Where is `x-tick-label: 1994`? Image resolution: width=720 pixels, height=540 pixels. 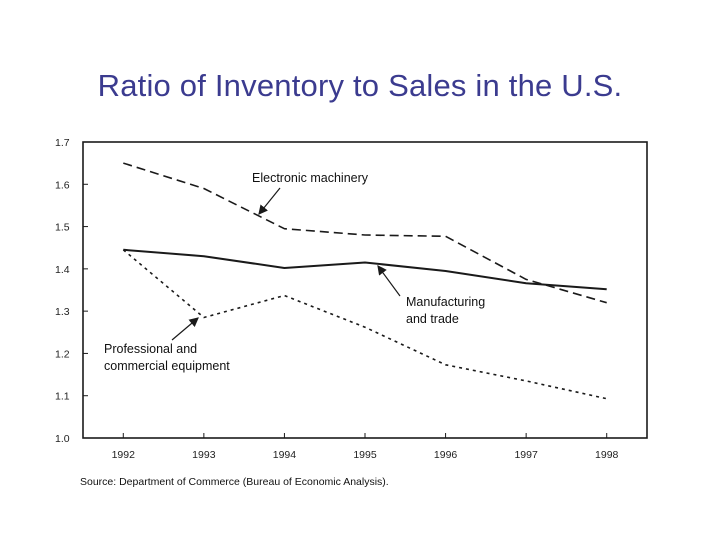
x-tick-label: 1994 is located at coordinates (285, 455).